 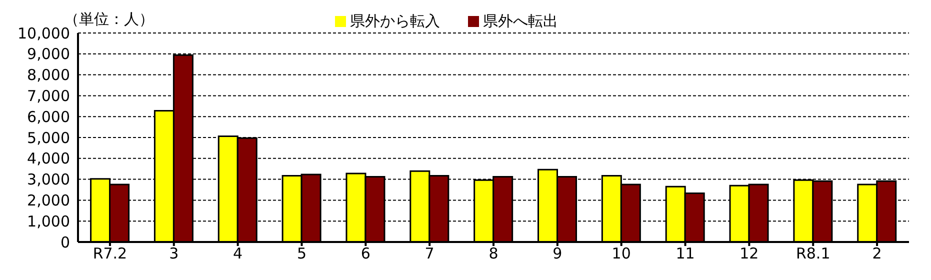 I want to click on y-tick-label: 3,000, so click(x=48, y=179).